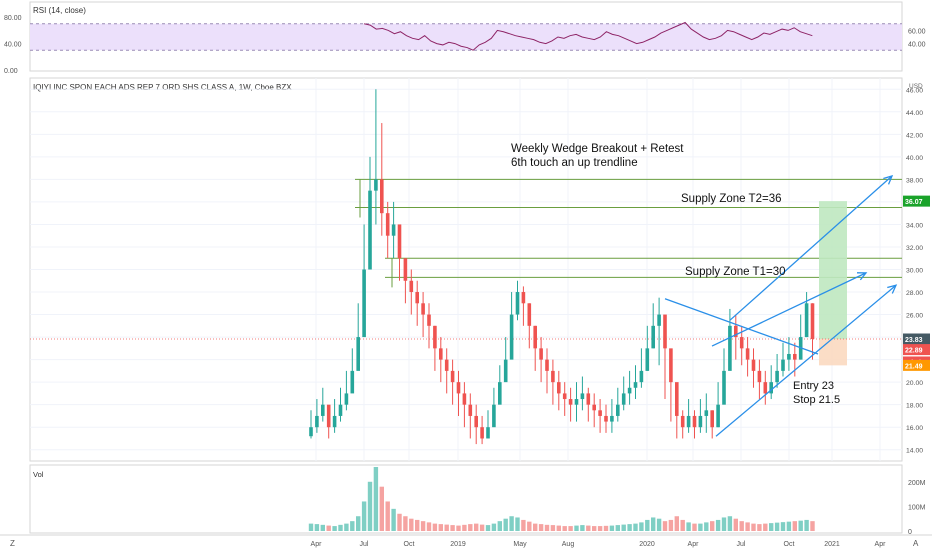  Describe the element at coordinates (12, 543) in the screenshot. I see `corner-left-glyph: Z` at that location.